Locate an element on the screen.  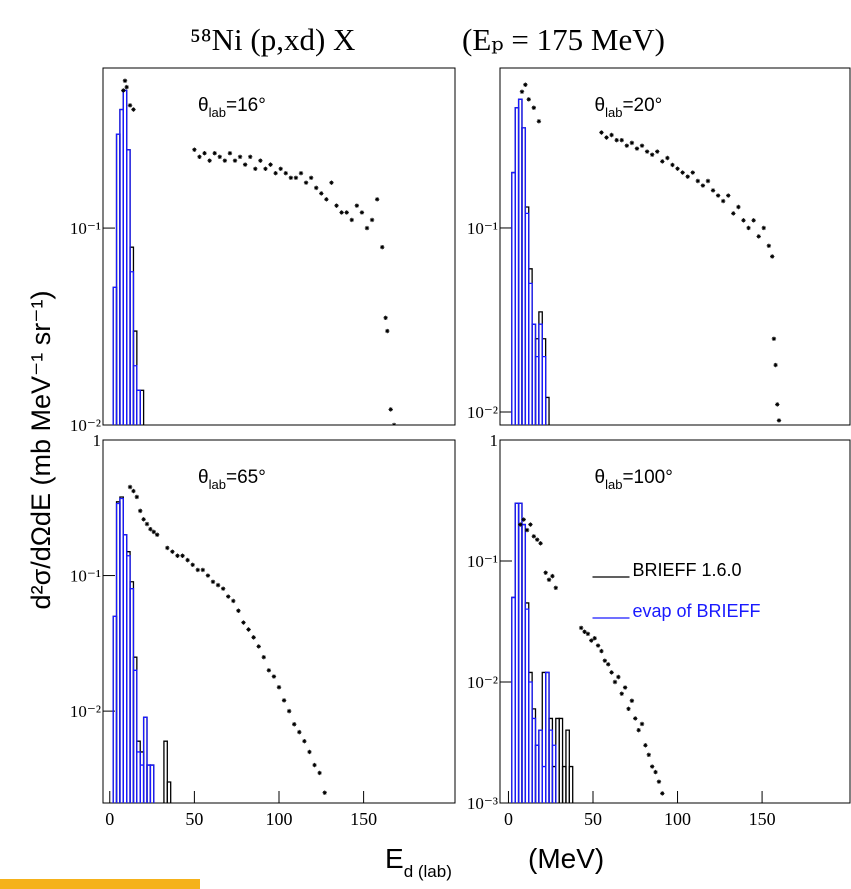
panel-annotation: θlab=16° is located at coordinates (232, 107).